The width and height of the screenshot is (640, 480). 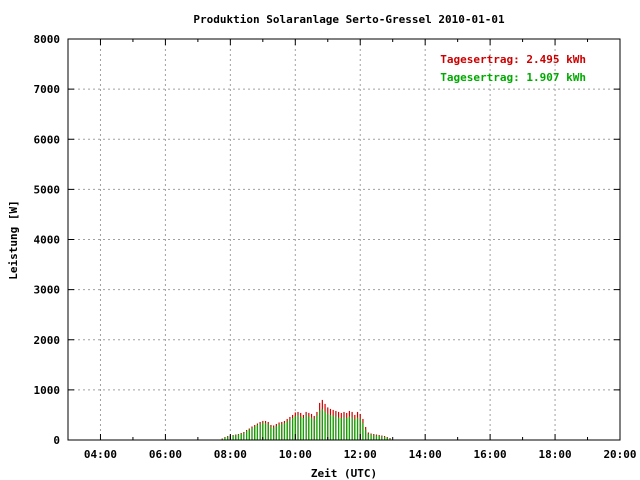 What do you see at coordinates (554, 454) in the screenshot?
I see `x-tick-label: 18:00` at bounding box center [554, 454].